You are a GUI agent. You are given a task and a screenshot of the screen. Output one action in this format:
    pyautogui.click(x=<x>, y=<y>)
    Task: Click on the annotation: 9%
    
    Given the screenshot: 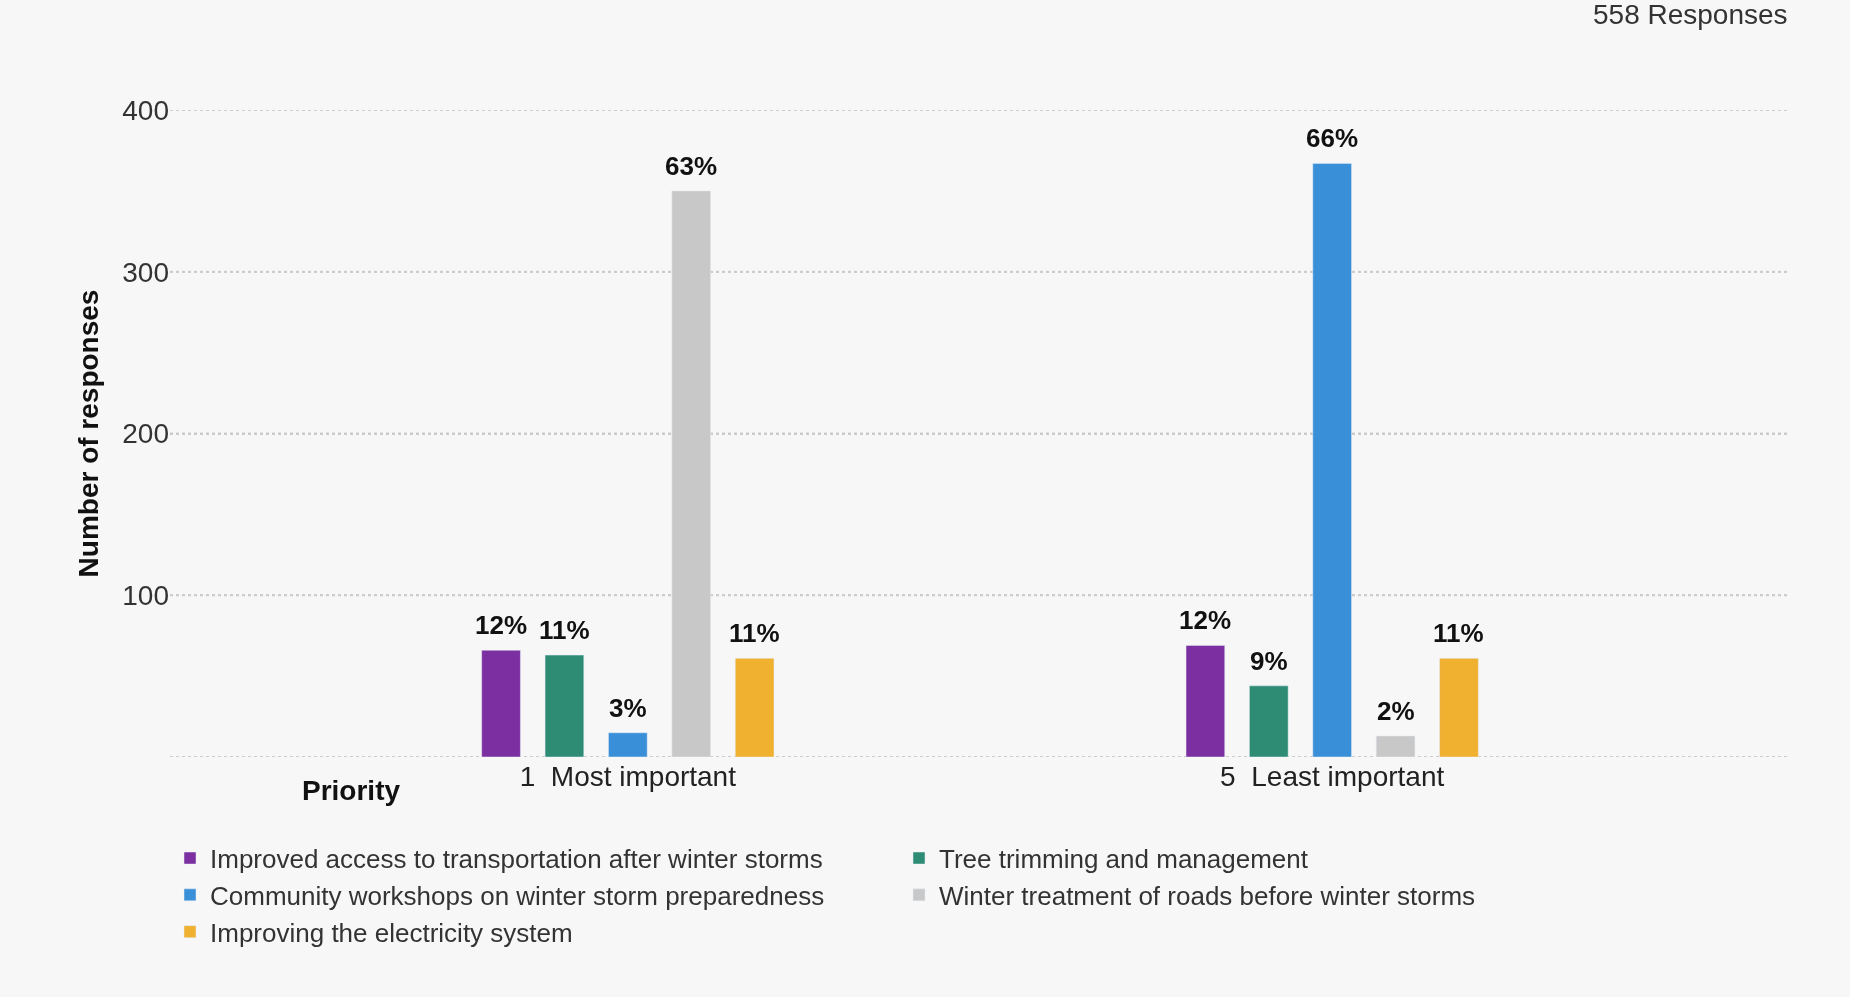 What is the action you would take?
    pyautogui.click(x=1269, y=661)
    